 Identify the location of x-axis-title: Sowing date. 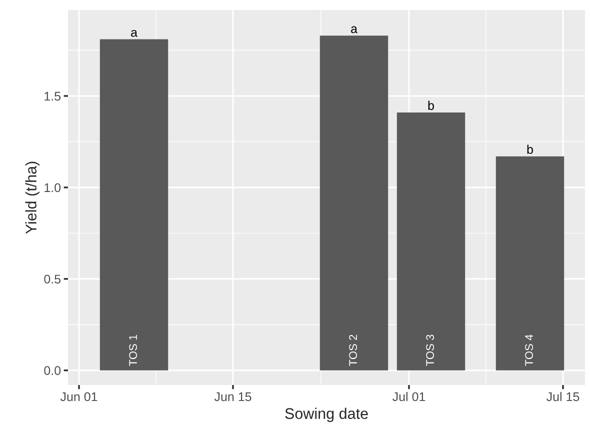
(326, 415).